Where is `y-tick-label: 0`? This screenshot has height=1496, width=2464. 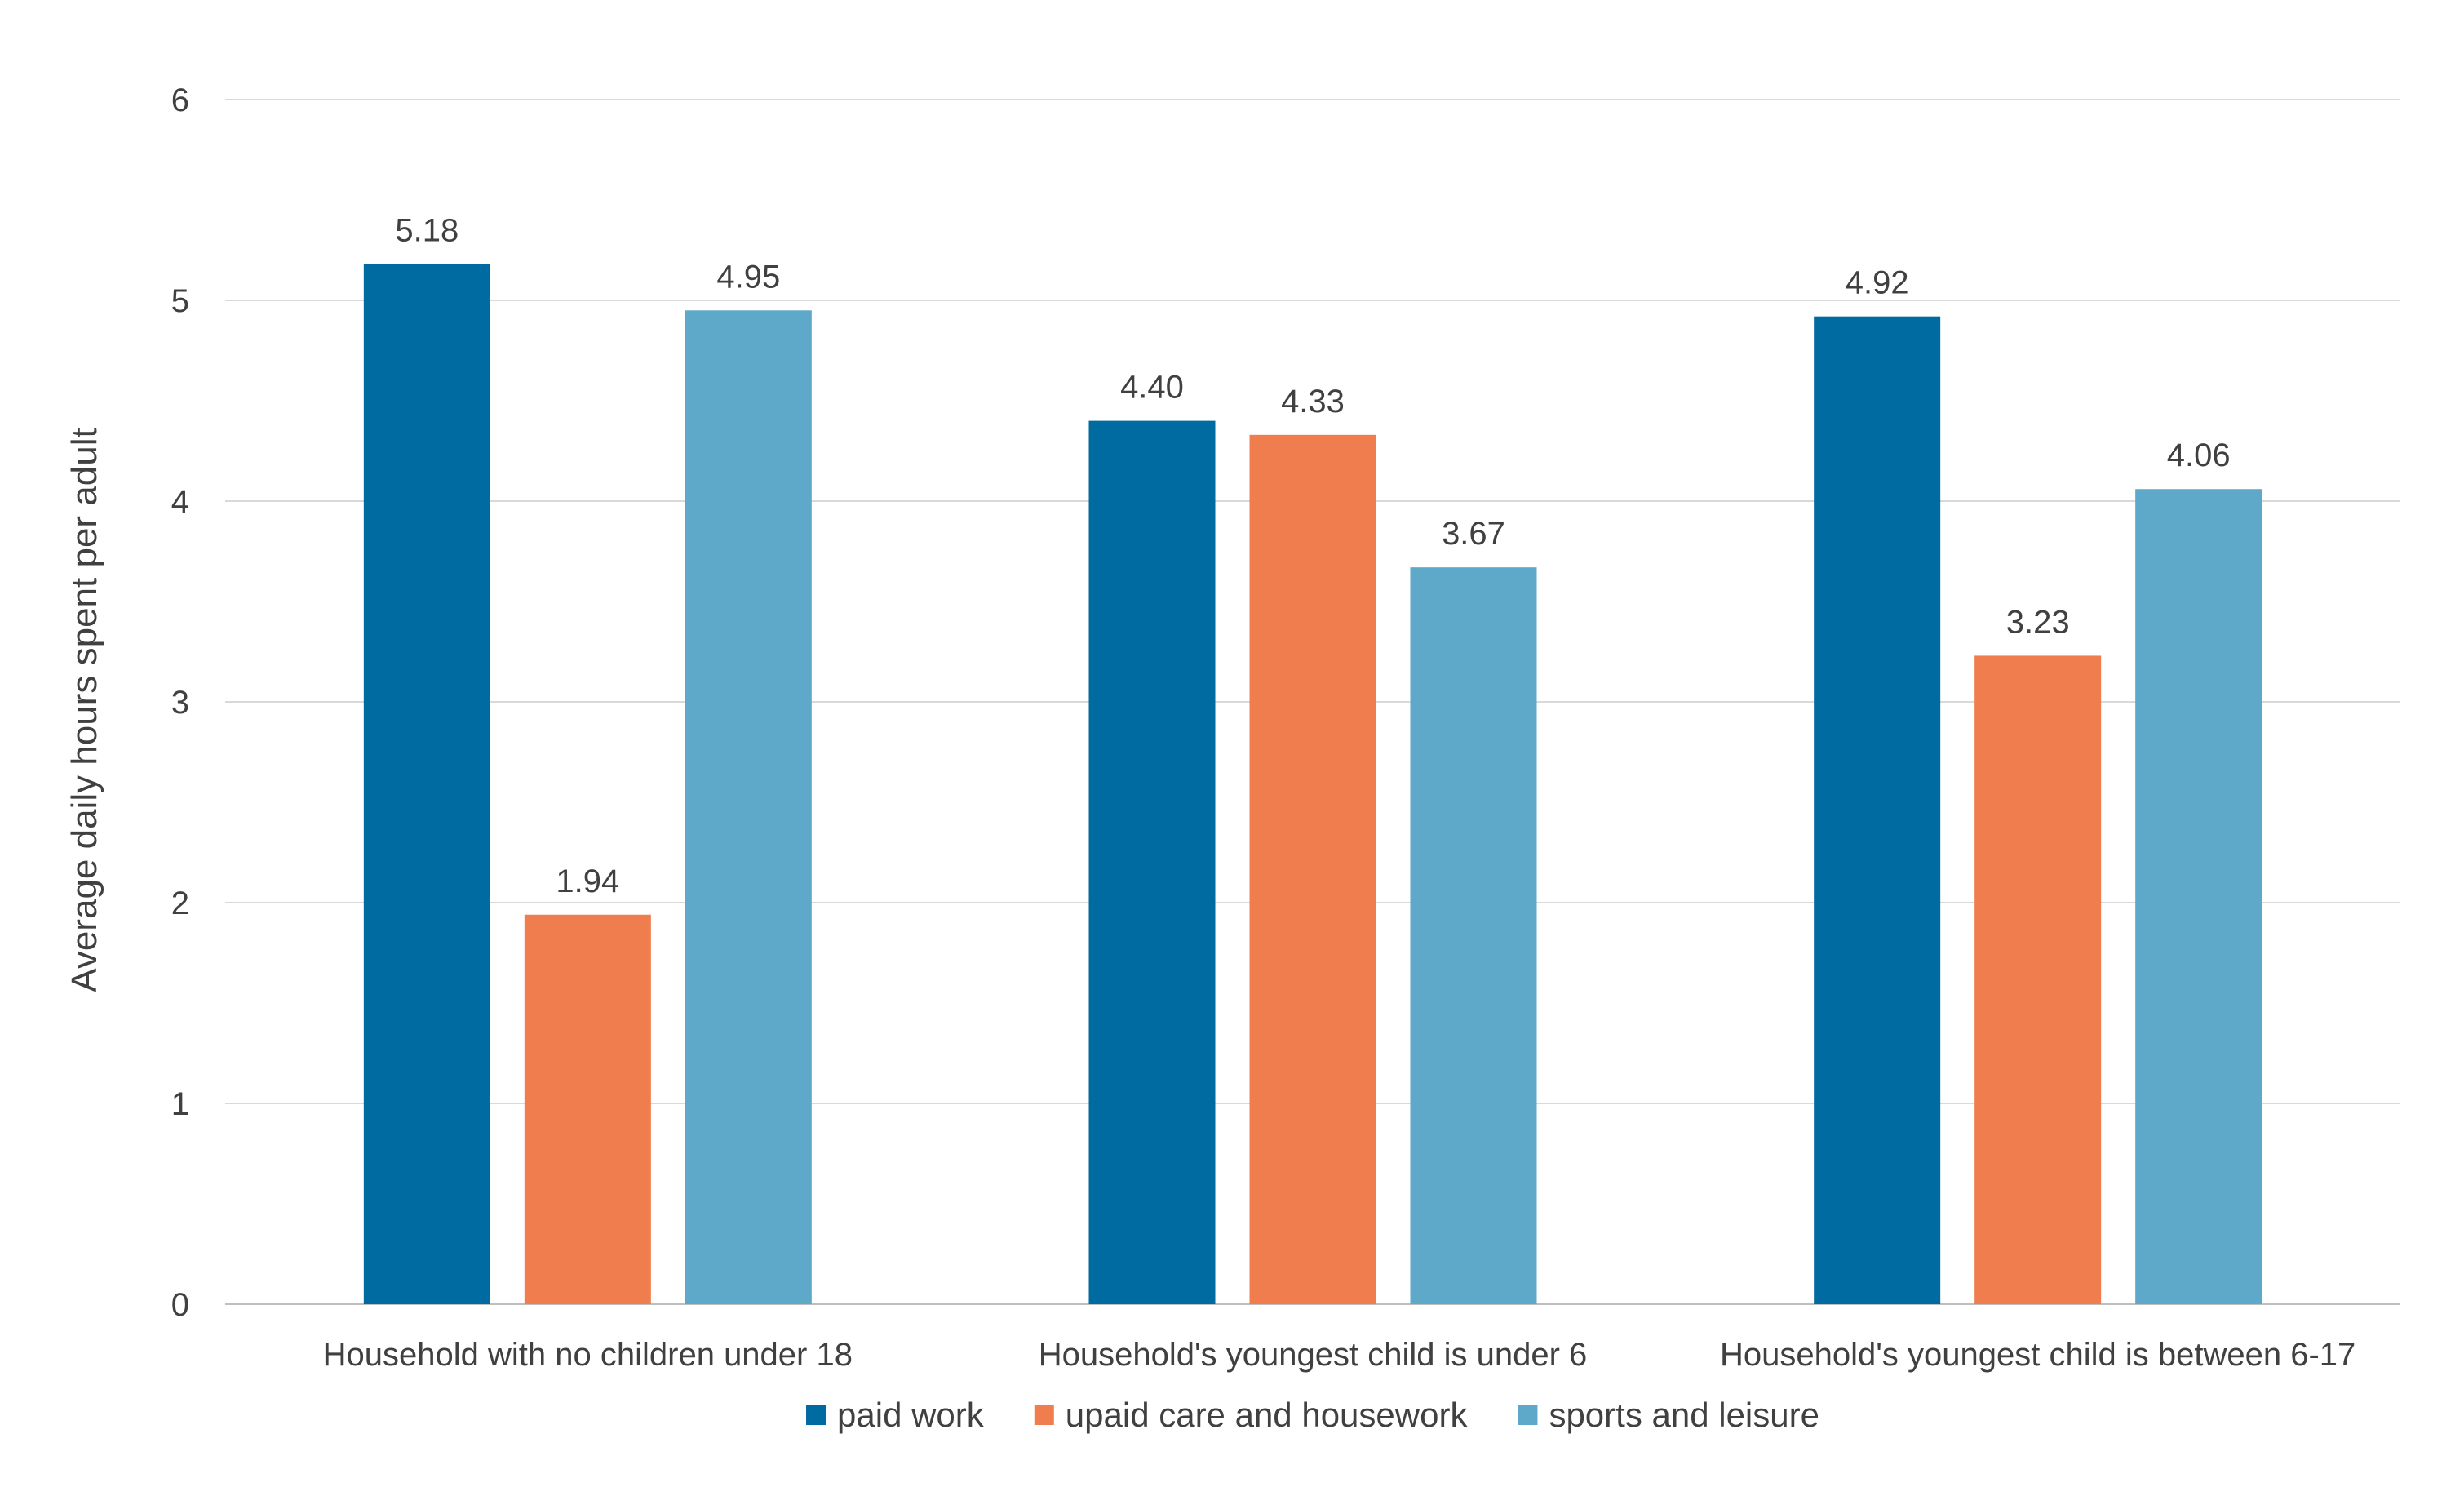
y-tick-label: 0 is located at coordinates (180, 1305).